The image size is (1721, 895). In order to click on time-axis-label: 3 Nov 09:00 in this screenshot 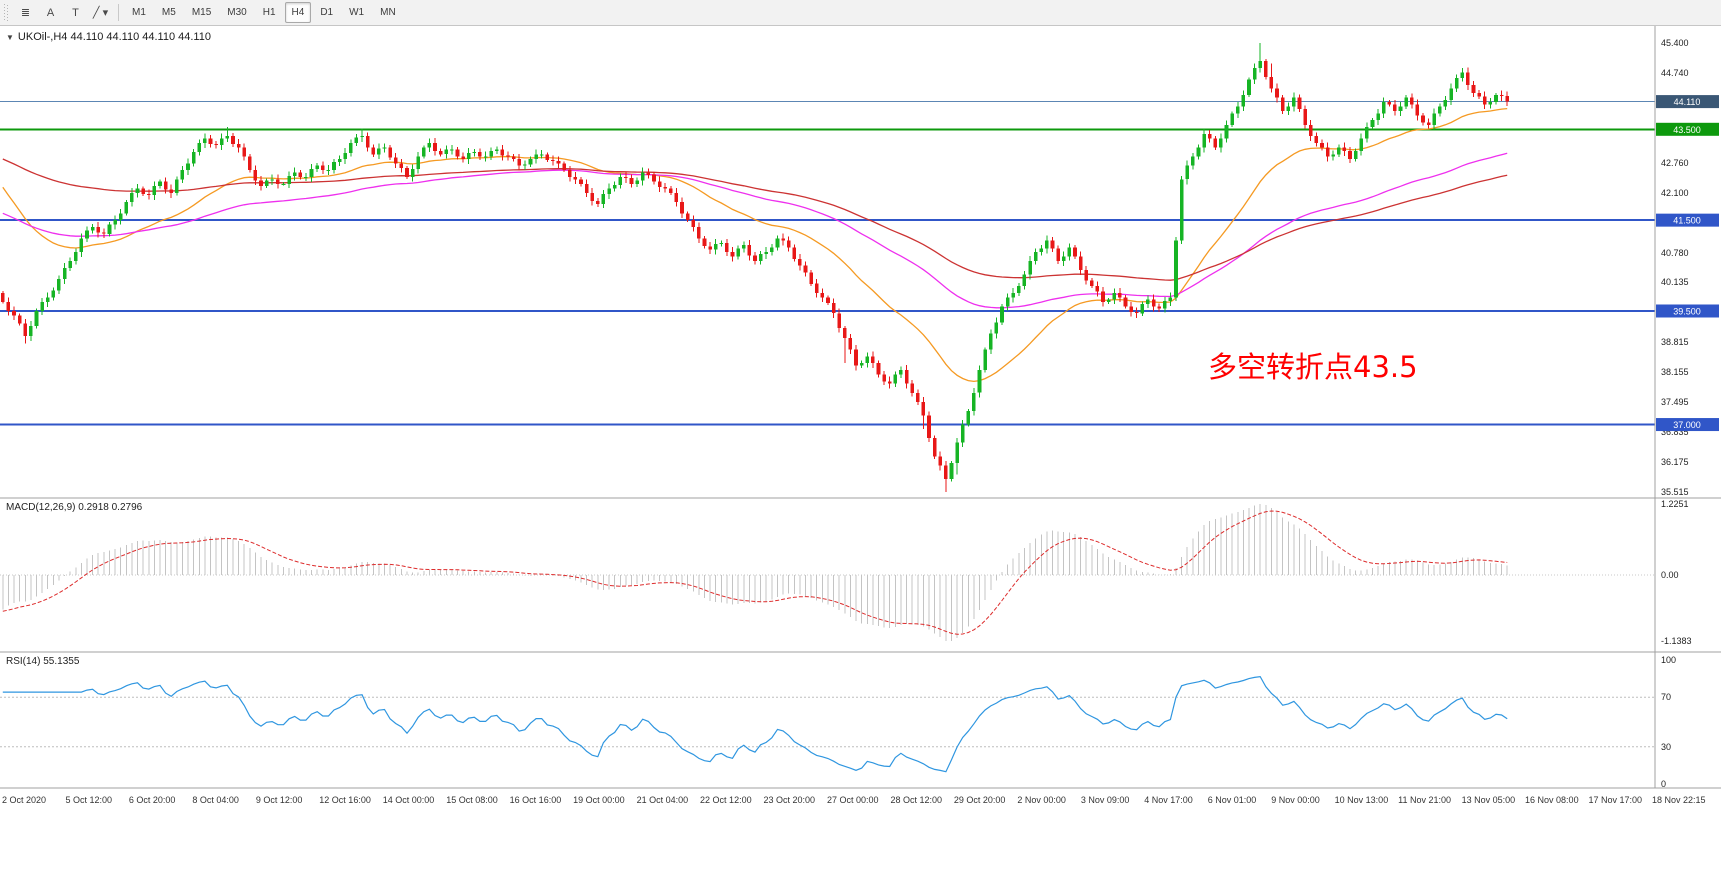, I will do `click(1105, 800)`.